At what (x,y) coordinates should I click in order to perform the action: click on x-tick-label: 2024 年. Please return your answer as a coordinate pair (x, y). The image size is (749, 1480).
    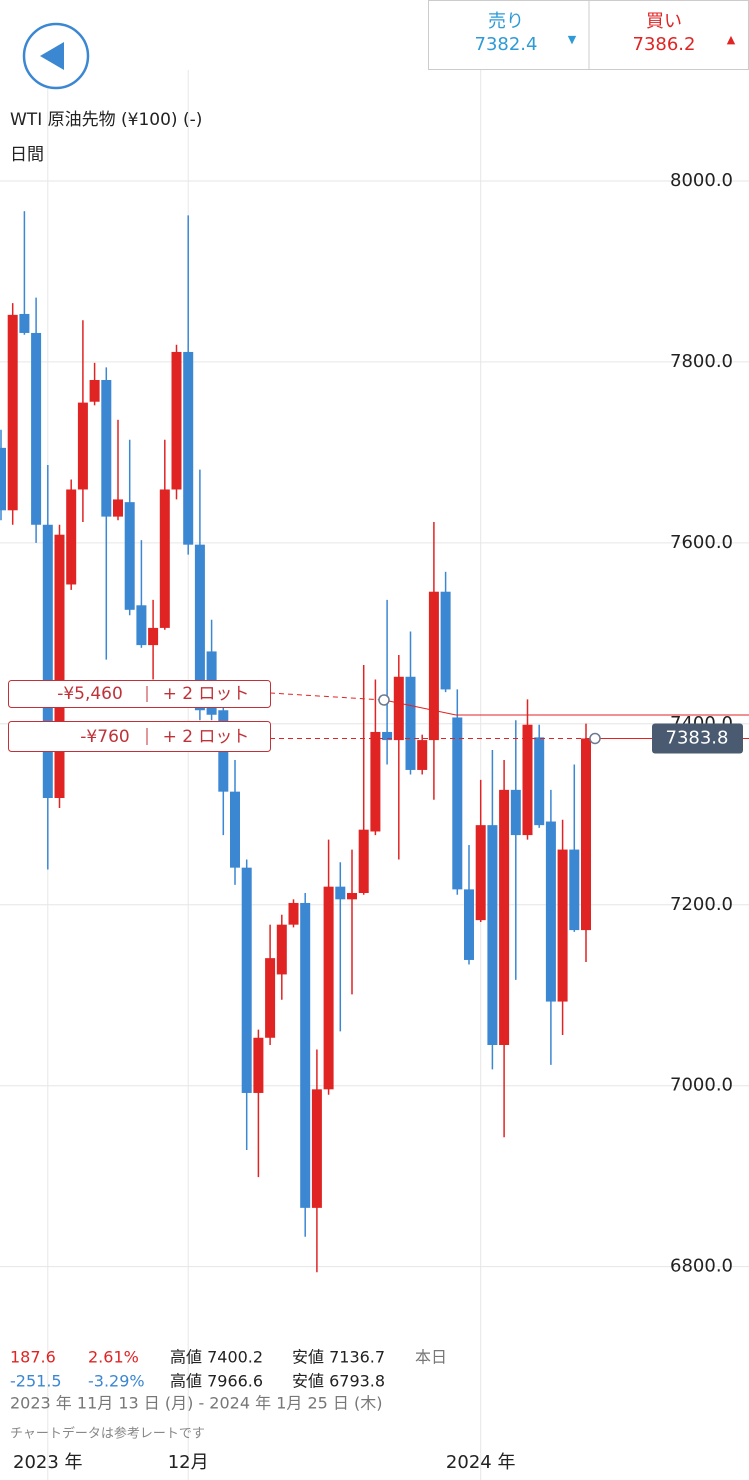
    Looking at the image, I should click on (481, 1462).